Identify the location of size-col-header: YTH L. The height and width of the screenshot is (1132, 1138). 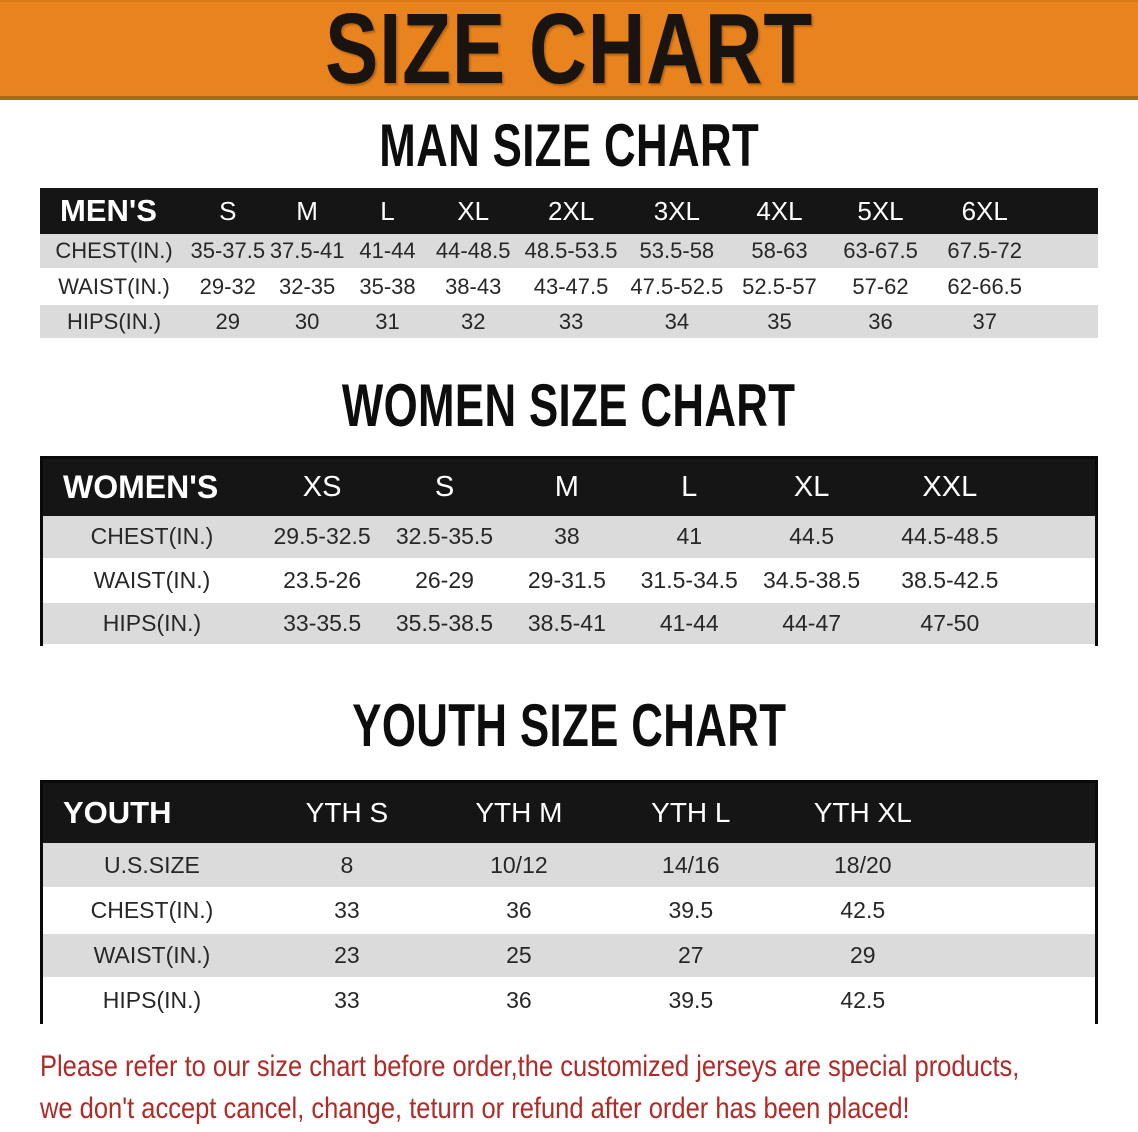
(690, 812).